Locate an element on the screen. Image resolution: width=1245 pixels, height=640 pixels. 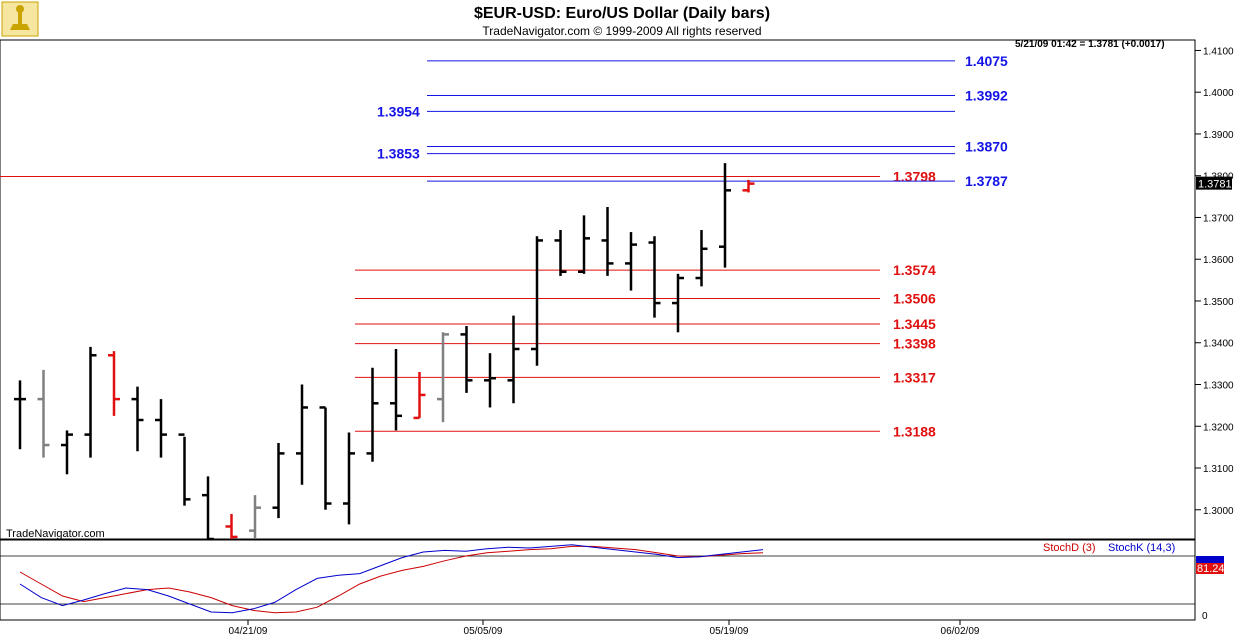
level-label: 1.3317 is located at coordinates (914, 377).